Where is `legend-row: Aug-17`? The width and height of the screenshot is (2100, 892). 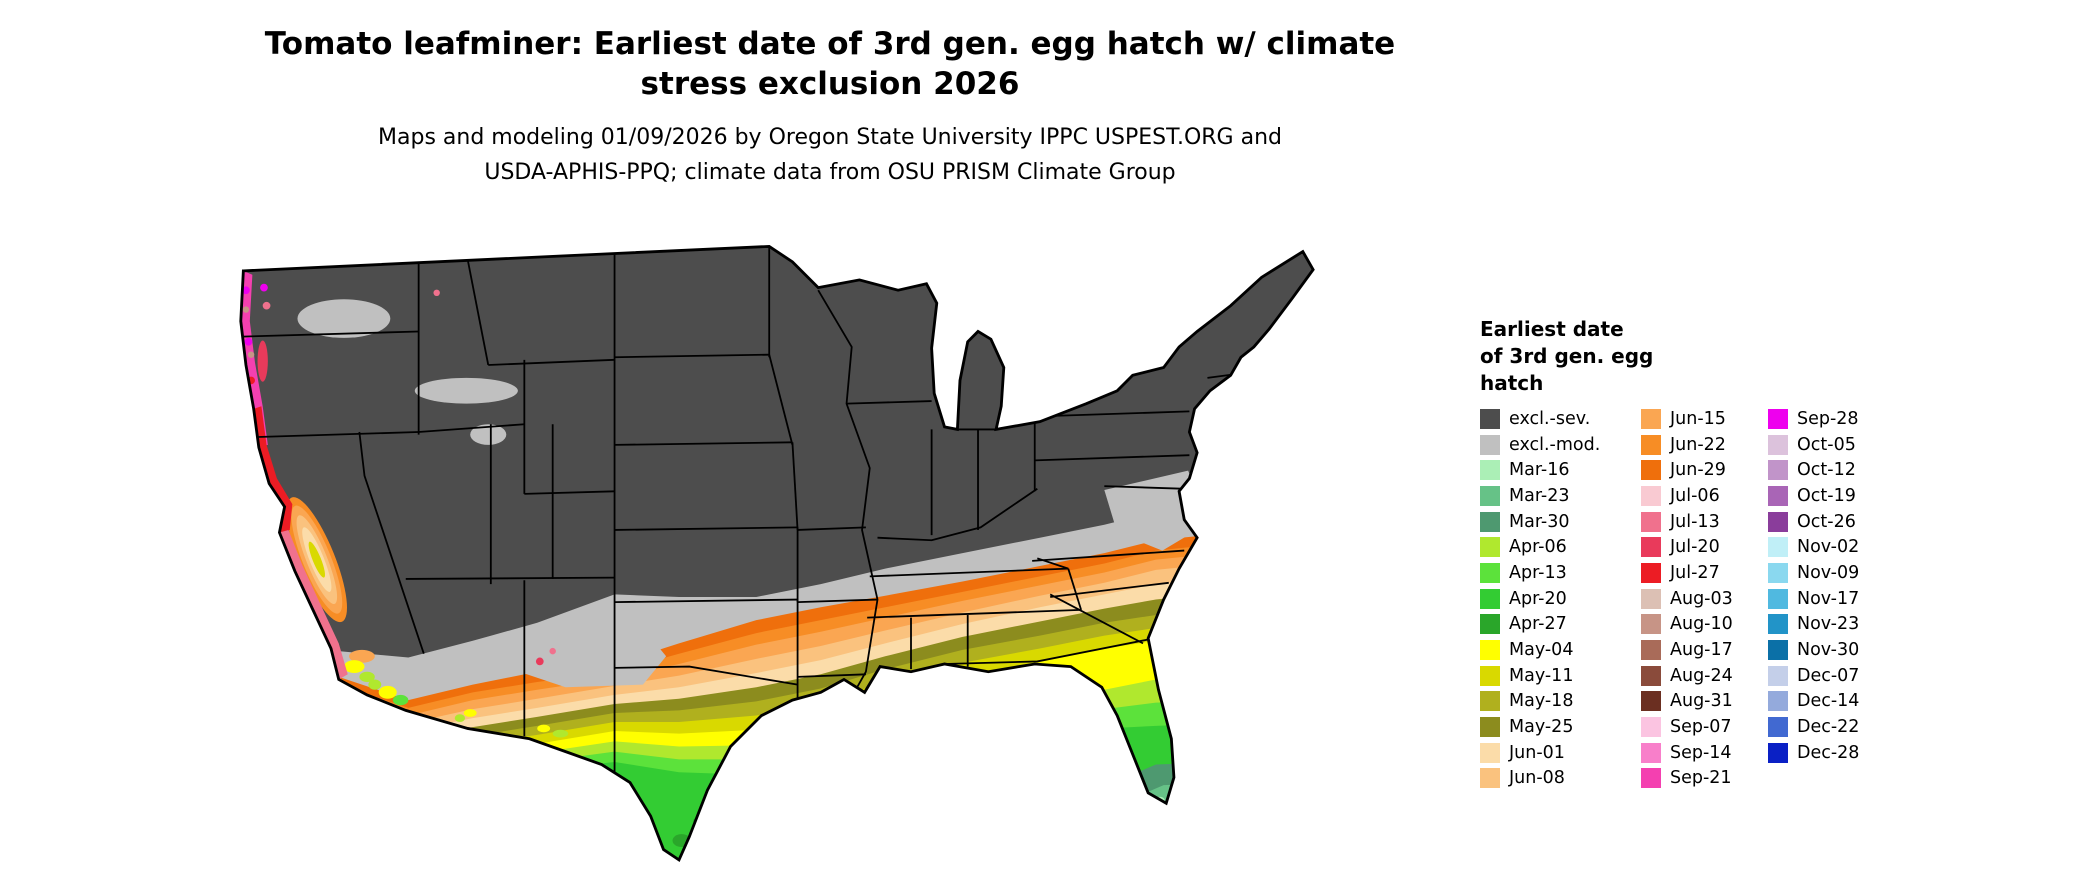 legend-row: Aug-17 is located at coordinates (1704, 650).